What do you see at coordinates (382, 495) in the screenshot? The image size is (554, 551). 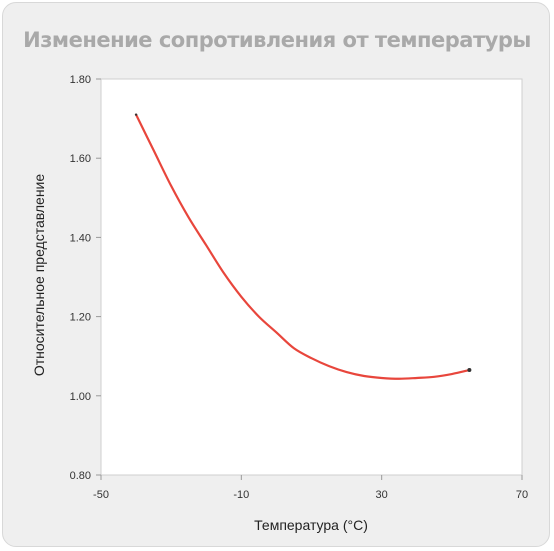 I see `x-tick-label: 30` at bounding box center [382, 495].